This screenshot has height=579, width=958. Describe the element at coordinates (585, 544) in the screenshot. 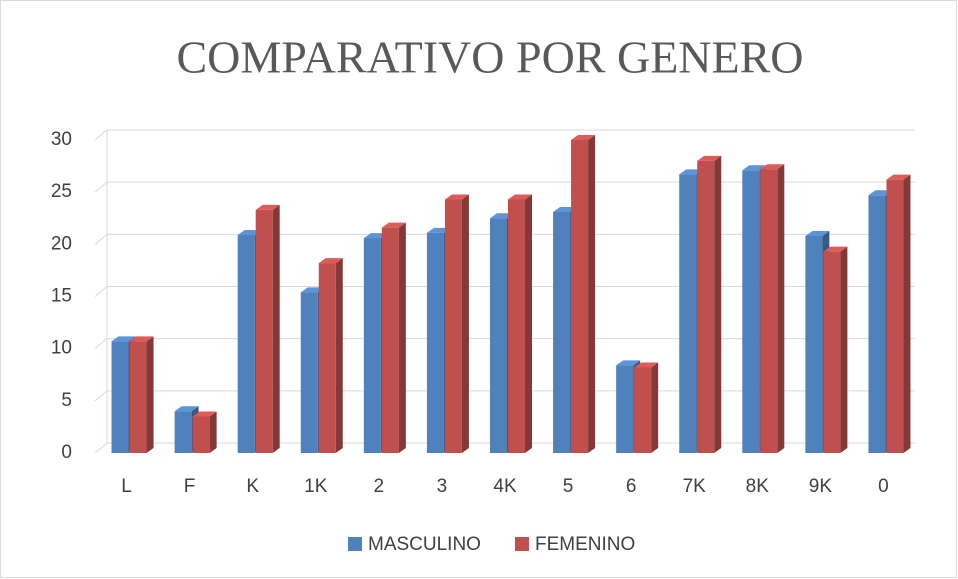

I see `legend-label: FEMENINO` at that location.